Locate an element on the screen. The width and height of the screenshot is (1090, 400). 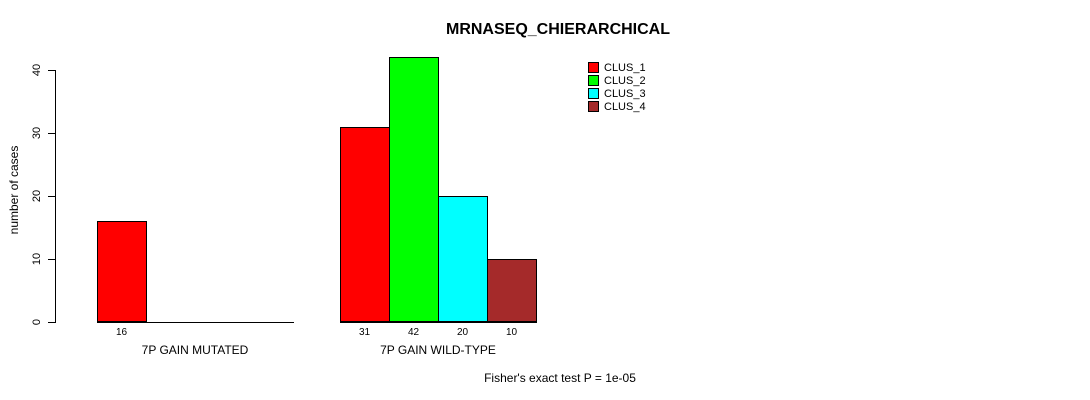
legend-label: CLUS_2 is located at coordinates (625, 80).